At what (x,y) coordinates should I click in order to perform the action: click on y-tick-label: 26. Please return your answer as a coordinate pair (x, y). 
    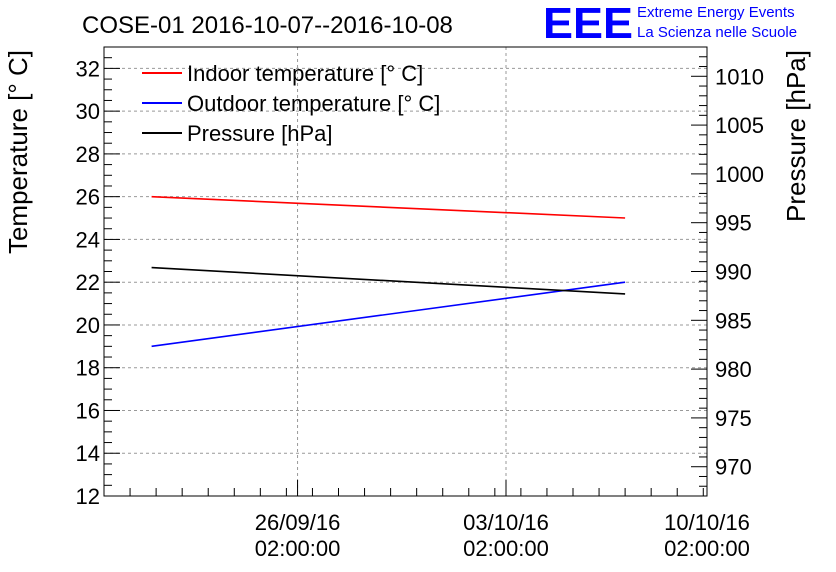
    Looking at the image, I should click on (88, 197).